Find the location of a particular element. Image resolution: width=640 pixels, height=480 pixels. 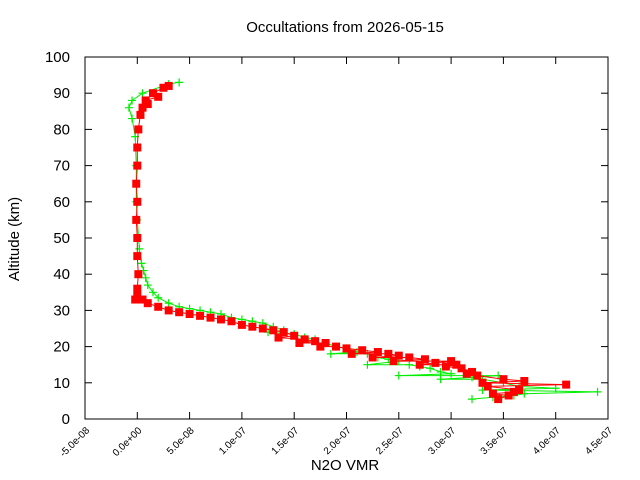

x-tick-label: 2.0e-07 is located at coordinates (338, 441).